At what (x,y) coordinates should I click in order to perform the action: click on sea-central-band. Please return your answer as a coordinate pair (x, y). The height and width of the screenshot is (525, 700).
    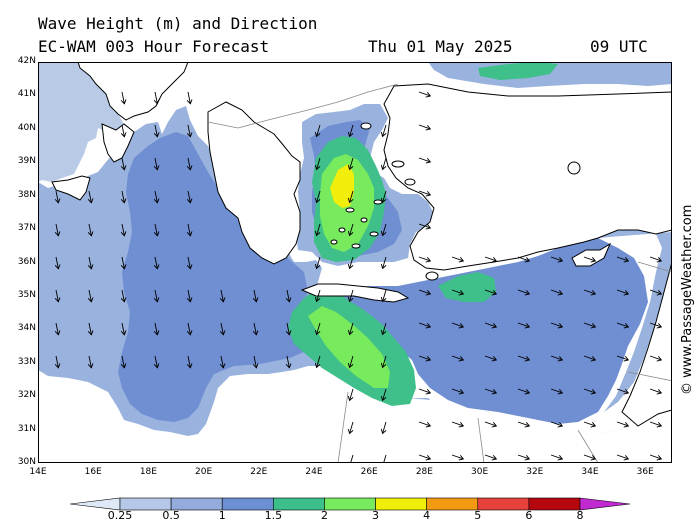
    Looking at the image, I should click on (213, 277).